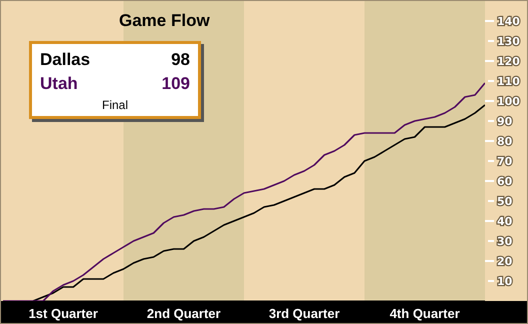 This screenshot has height=324, width=528. Describe the element at coordinates (508, 101) in the screenshot. I see `y-tick-label: 100` at that location.